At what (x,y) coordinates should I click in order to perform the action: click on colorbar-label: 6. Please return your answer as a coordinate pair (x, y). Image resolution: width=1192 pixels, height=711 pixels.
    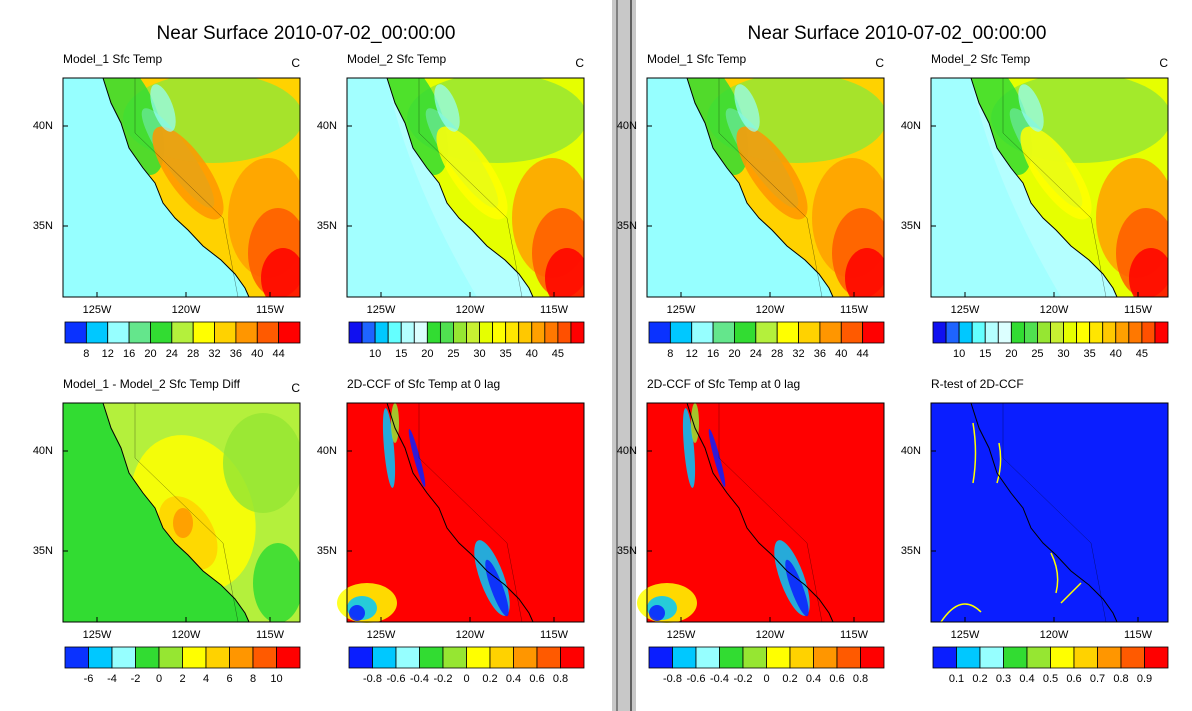
    Looking at the image, I should click on (229, 679).